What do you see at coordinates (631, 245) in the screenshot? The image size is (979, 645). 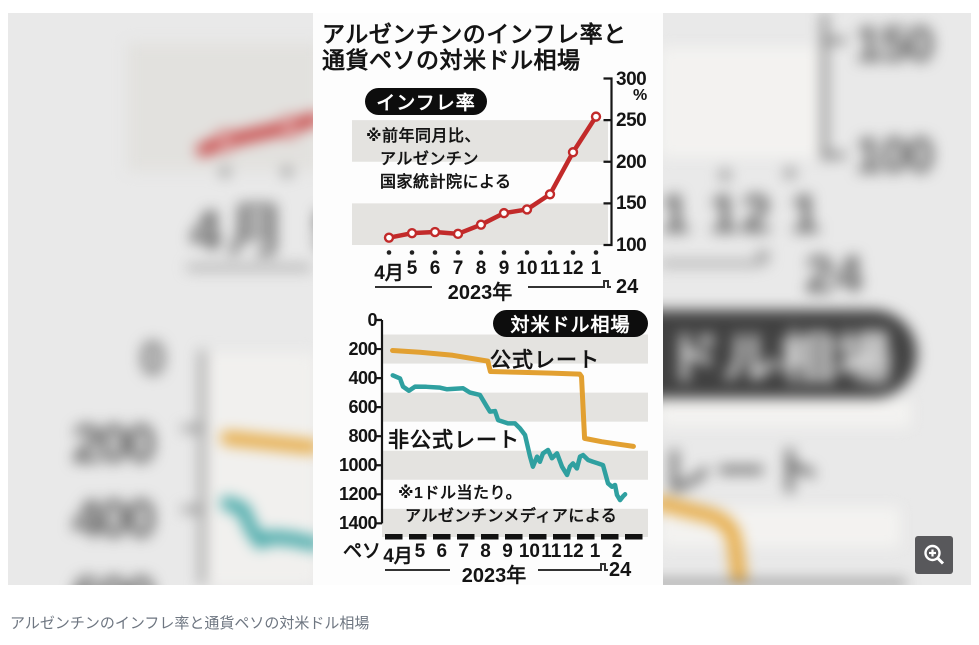 I see `axis-tick-label: 100` at bounding box center [631, 245].